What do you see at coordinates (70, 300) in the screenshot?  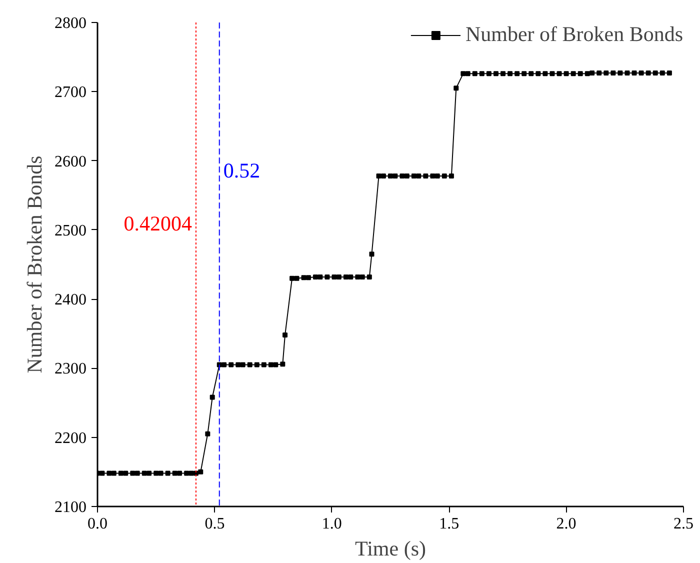 I see `y-tick-label: 2400` at bounding box center [70, 300].